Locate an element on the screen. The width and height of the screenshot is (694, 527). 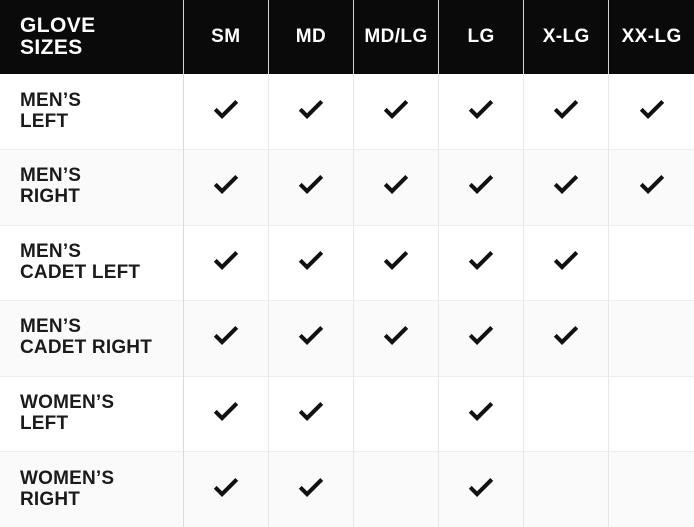
cell-mens-left-lg is located at coordinates (481, 112).